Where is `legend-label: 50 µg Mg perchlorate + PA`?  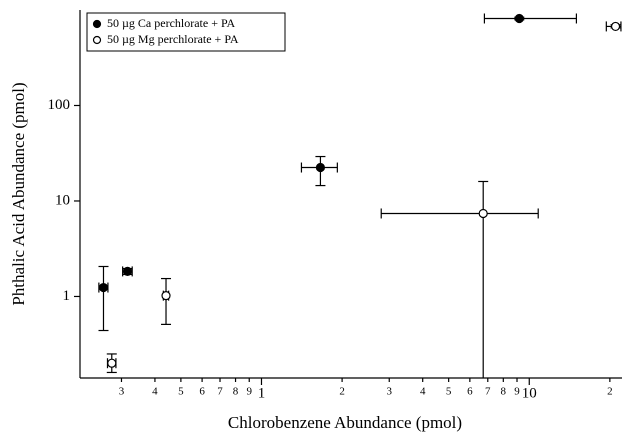
legend-label: 50 µg Mg perchlorate + PA is located at coordinates (173, 39).